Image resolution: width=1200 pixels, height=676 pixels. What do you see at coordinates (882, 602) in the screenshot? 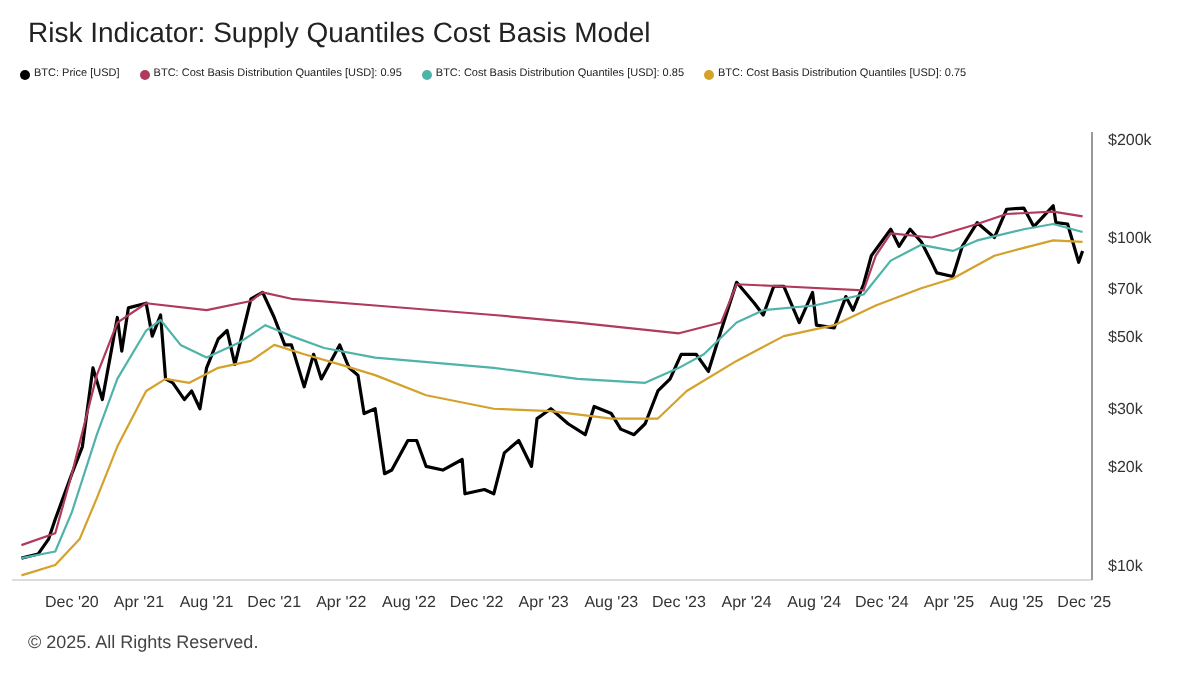
I see `x-tick-label: Dec '24` at bounding box center [882, 602].